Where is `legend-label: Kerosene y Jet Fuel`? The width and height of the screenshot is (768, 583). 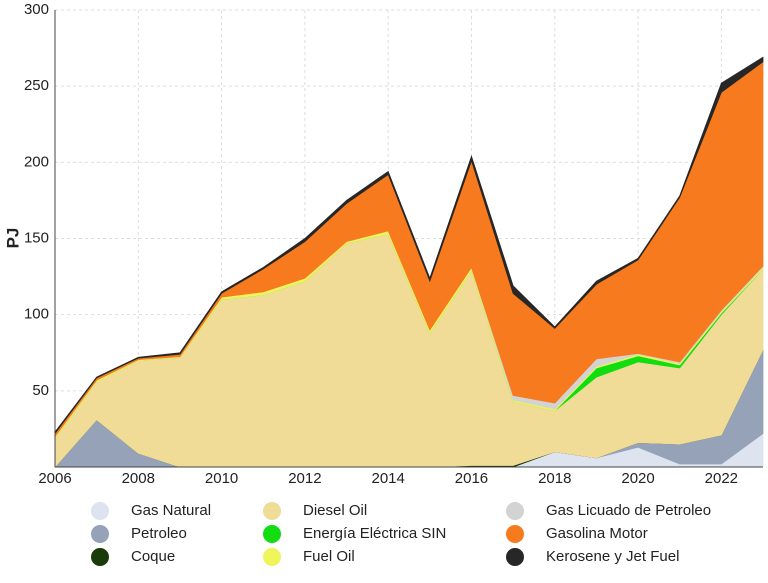
legend-label: Kerosene y Jet Fuel is located at coordinates (612, 556).